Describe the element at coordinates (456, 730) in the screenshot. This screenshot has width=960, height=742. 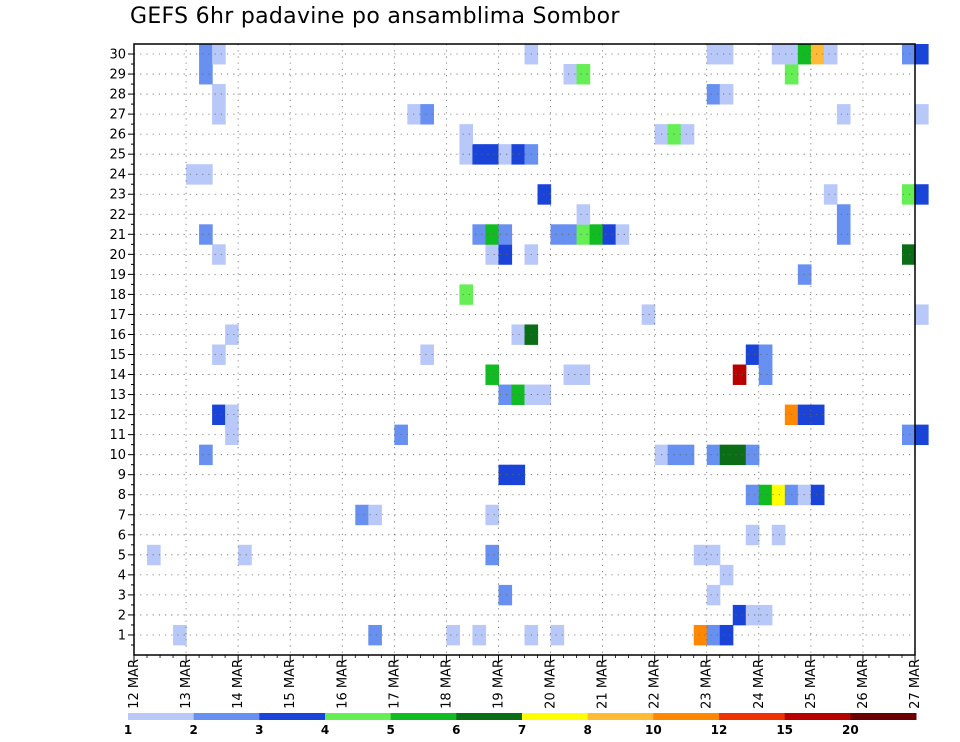
I see `colorbar-label: 6` at that location.